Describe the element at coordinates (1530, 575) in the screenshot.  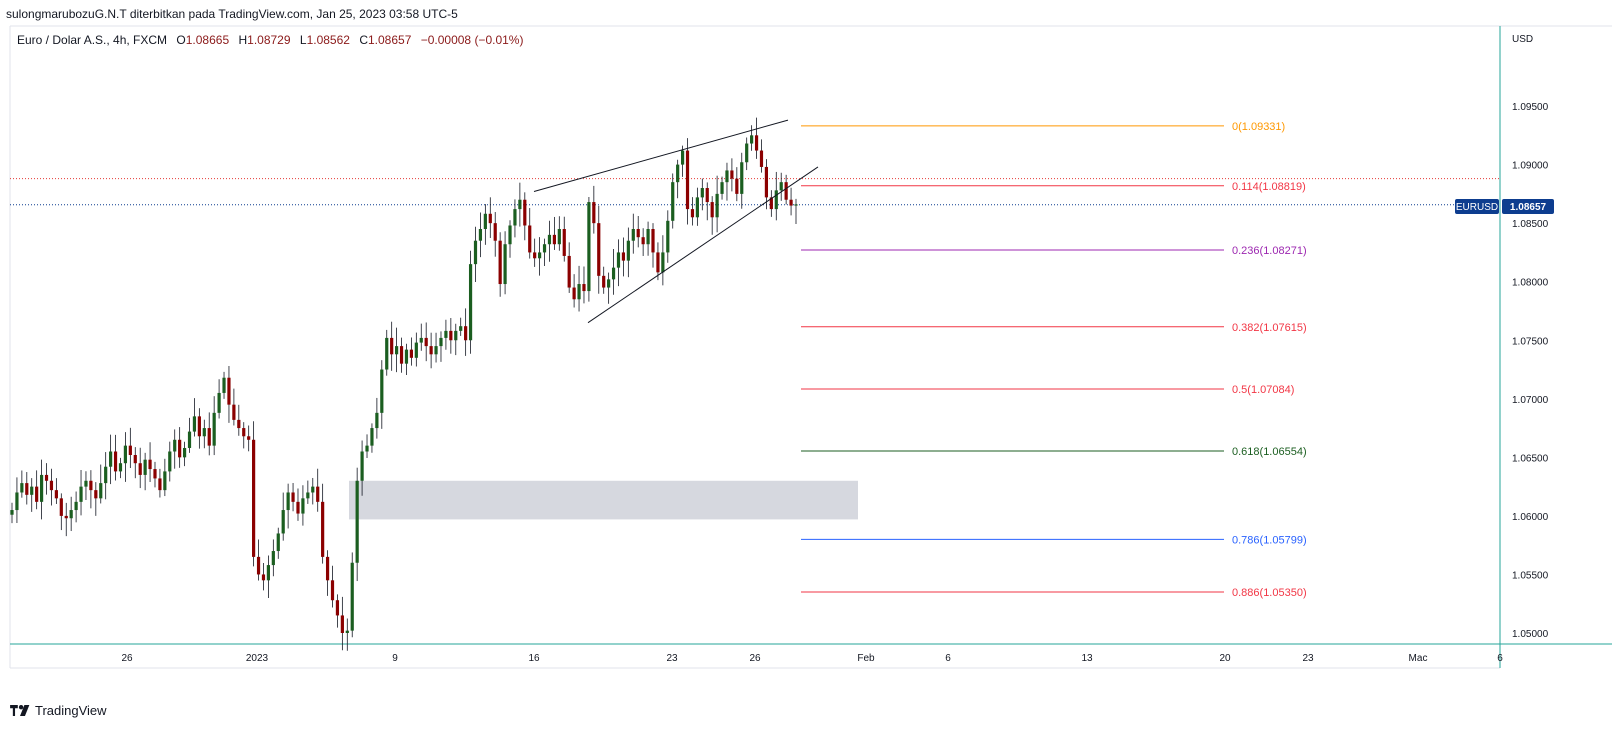
I see `price-tick-label: 1.05500` at that location.